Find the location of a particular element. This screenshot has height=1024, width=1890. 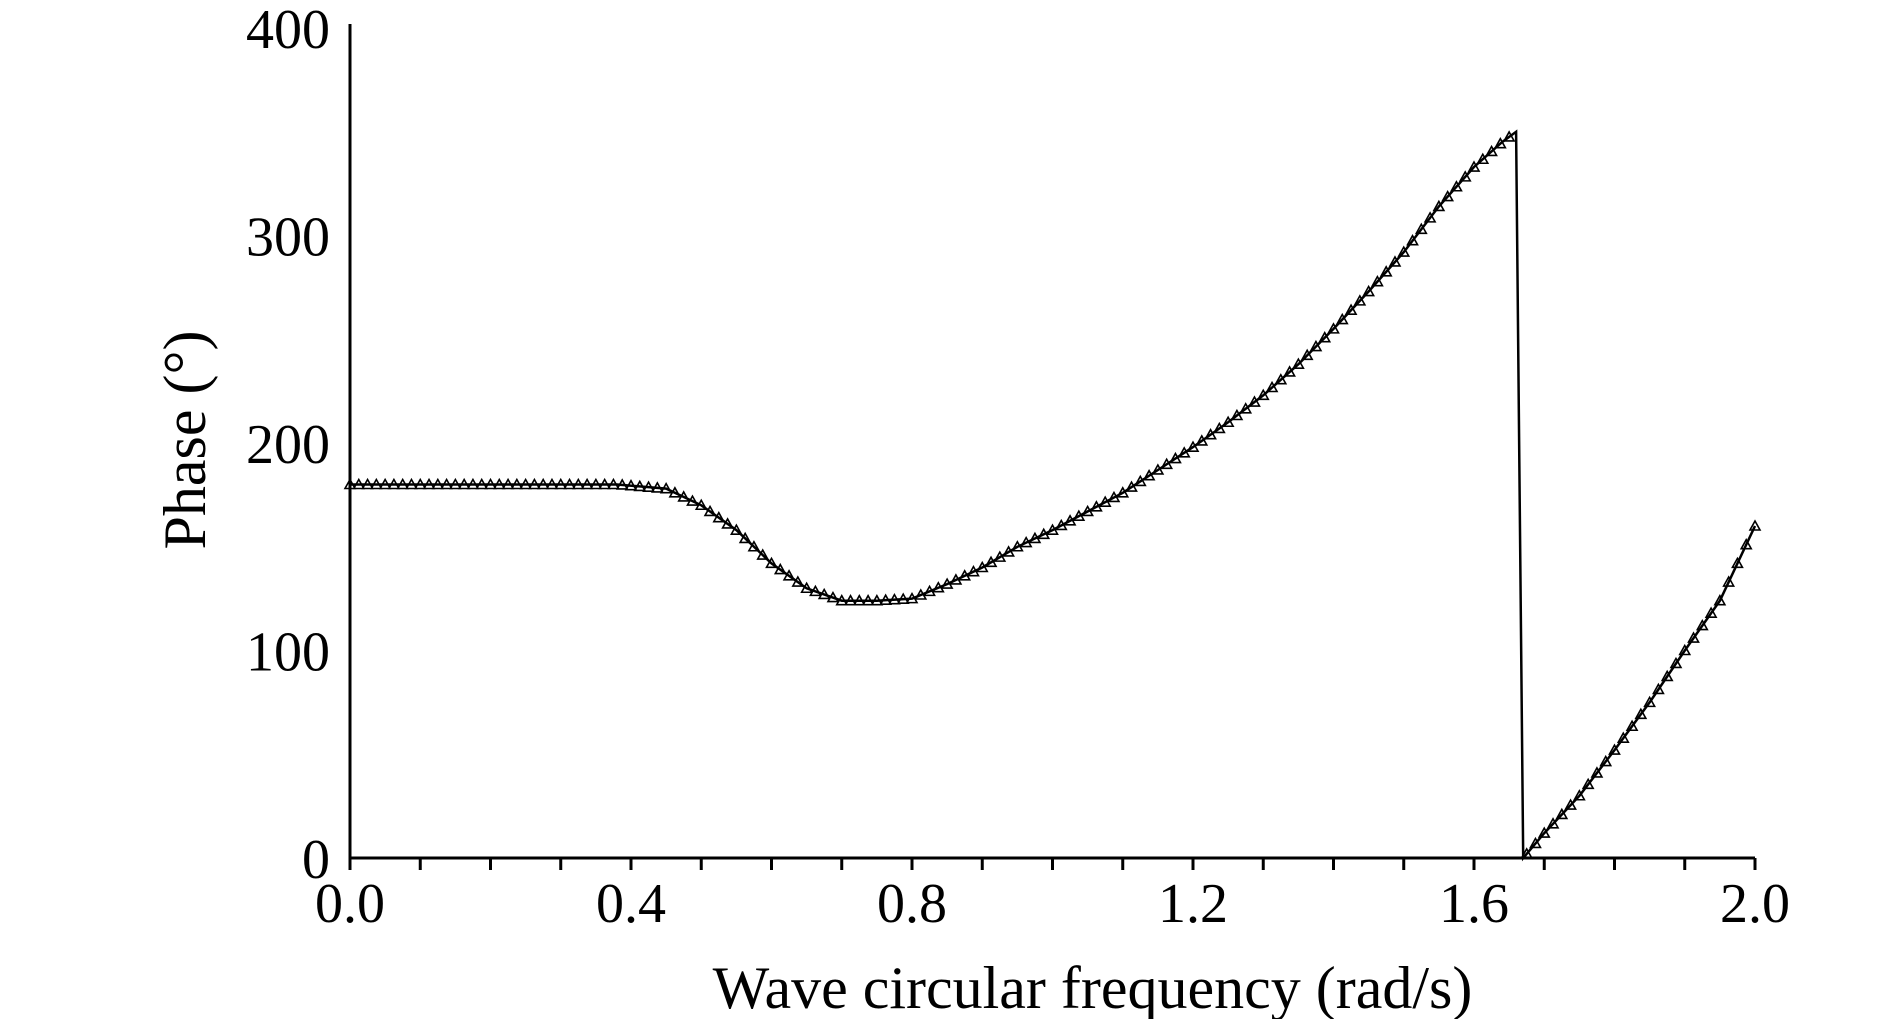

x-tick-label: 1.6 is located at coordinates (1474, 904).